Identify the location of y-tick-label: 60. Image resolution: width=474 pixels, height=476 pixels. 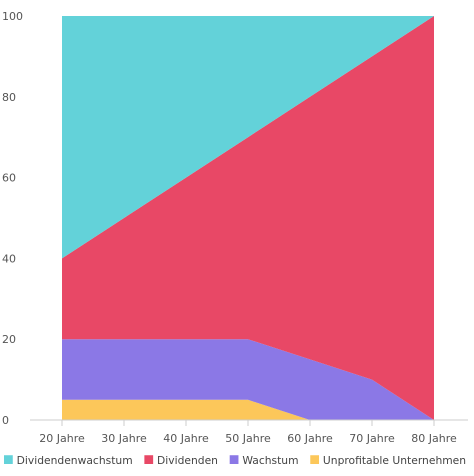
(9, 178).